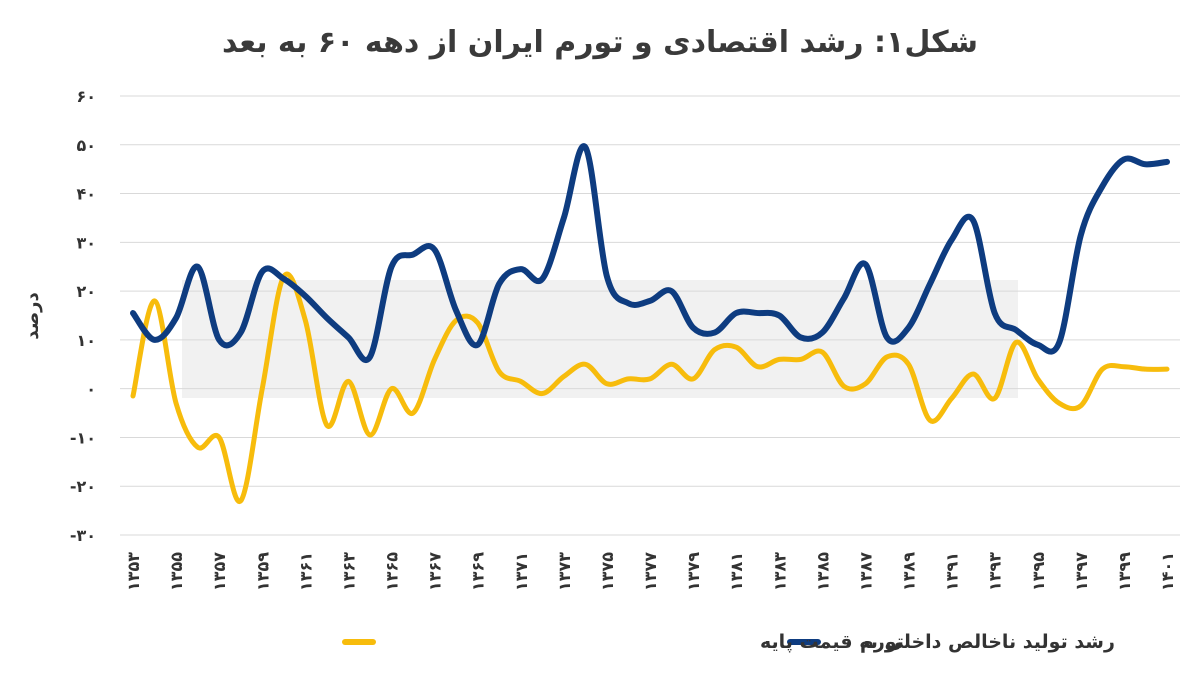 The image size is (1200, 675). Describe the element at coordinates (176, 571) in the screenshot. I see `x-tick-label: ۱۳۵۵` at that location.